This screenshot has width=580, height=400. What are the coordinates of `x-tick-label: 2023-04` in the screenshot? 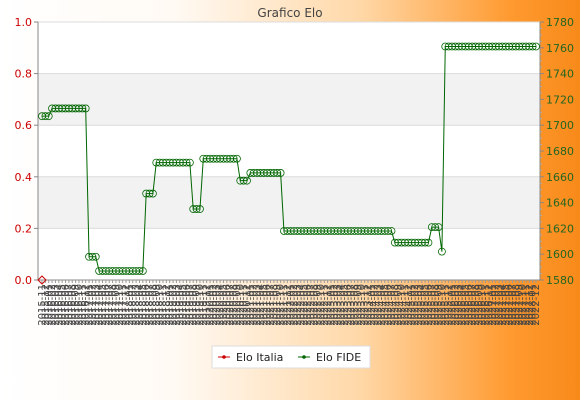 It's located at (341, 305).